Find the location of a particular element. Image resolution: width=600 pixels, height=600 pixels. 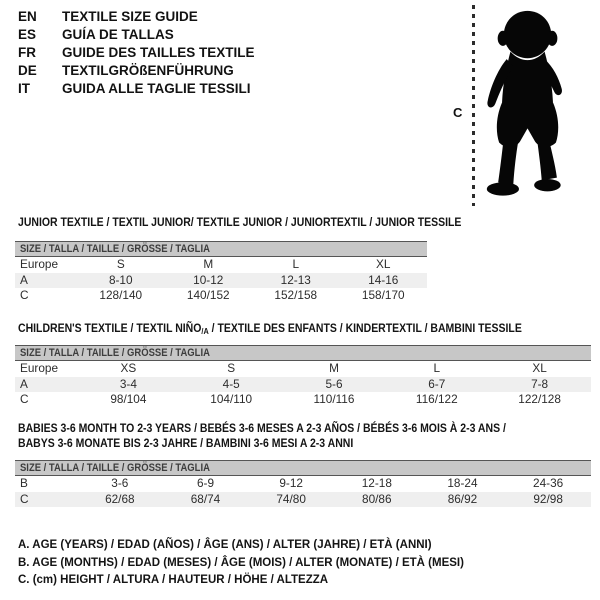

height-cell: 122/128 is located at coordinates (539, 399).